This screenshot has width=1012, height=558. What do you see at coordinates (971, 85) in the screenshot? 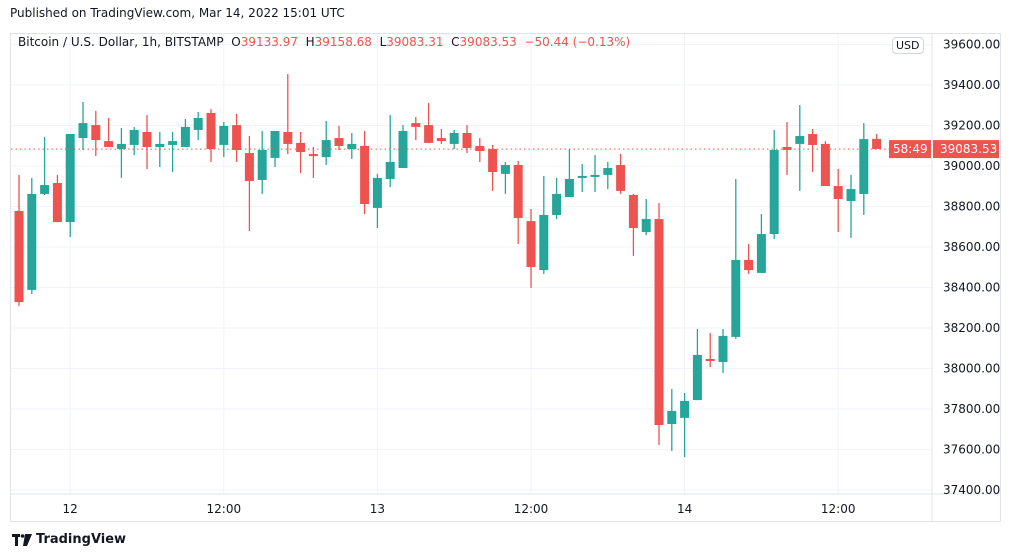
I see `price-tick-label: 39400.00` at bounding box center [971, 85].